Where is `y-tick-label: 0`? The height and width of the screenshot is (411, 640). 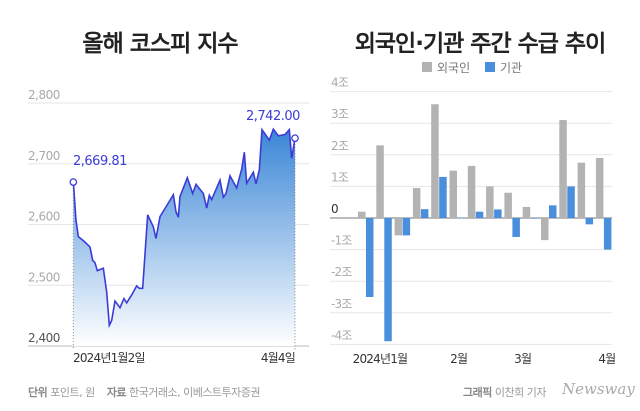
y-tick-label: 0 is located at coordinates (334, 209).